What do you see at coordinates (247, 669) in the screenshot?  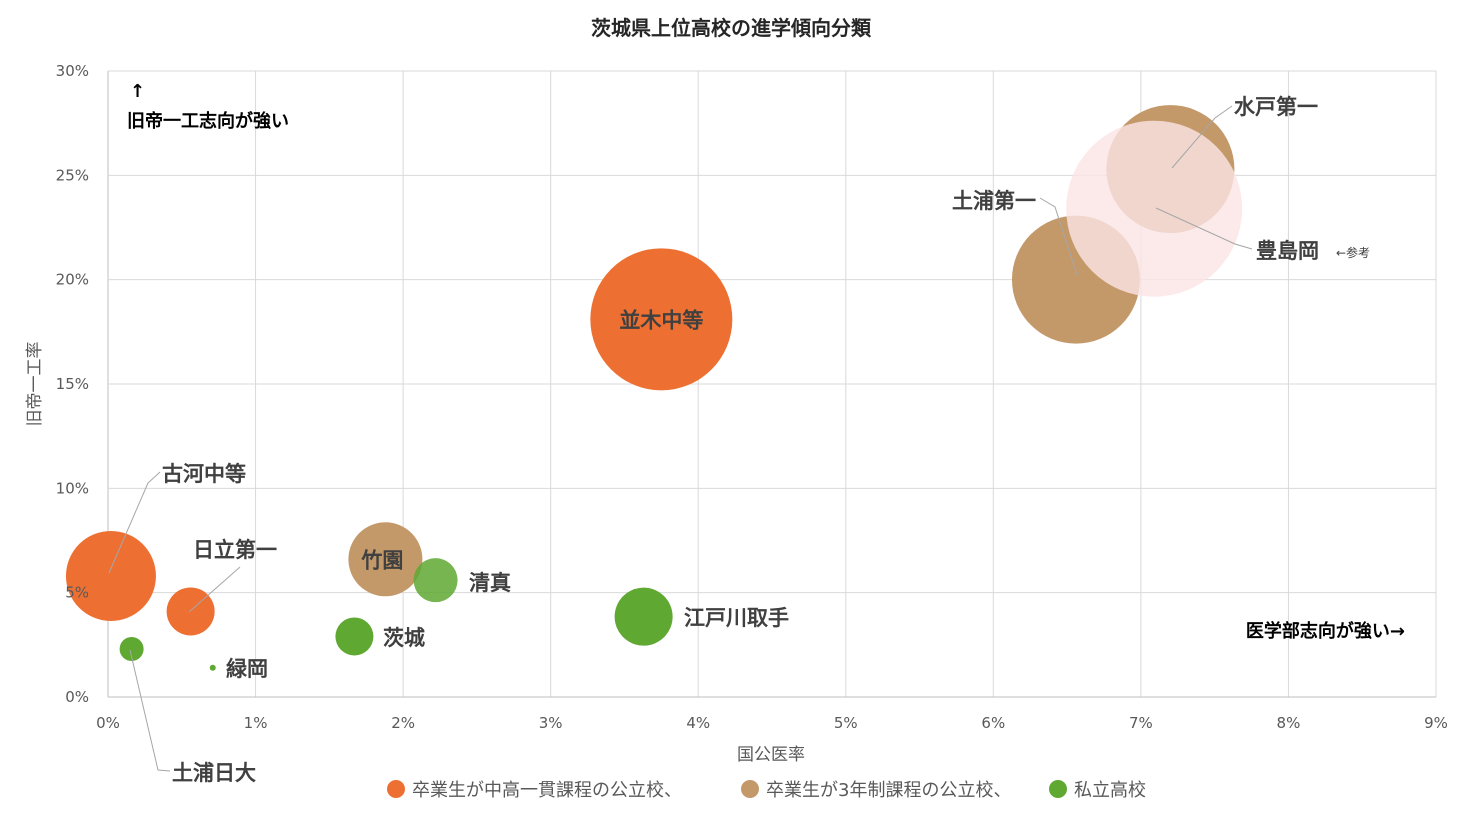 I see `bubble-label: 緑岡` at bounding box center [247, 669].